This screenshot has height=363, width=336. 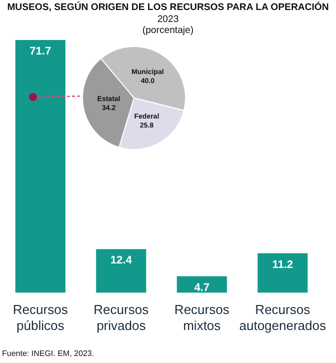 I want to click on x-tick-label: Recursos autogenerados, so click(x=282, y=317).